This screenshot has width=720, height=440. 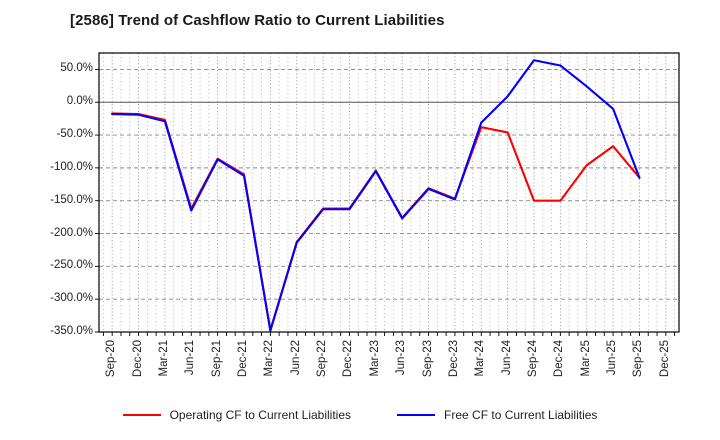 What do you see at coordinates (74, 134) in the screenshot?
I see `y-axis-tick-label: -50.0%` at bounding box center [74, 134].